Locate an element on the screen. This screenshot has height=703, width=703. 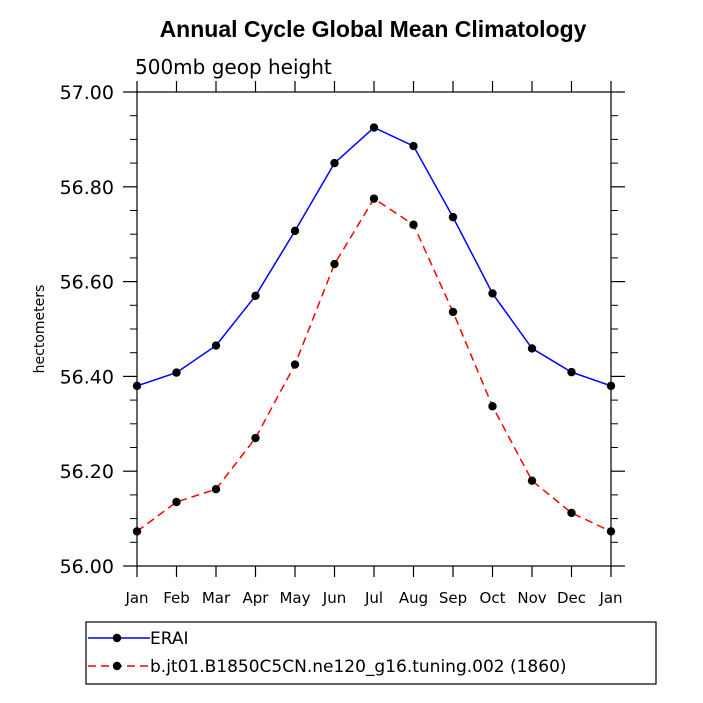
x-tick-labels: Jan Feb Mar Apr May Jun Jul Aug Sep Oct Nov Dec Jan is located at coordinates (373, 598).